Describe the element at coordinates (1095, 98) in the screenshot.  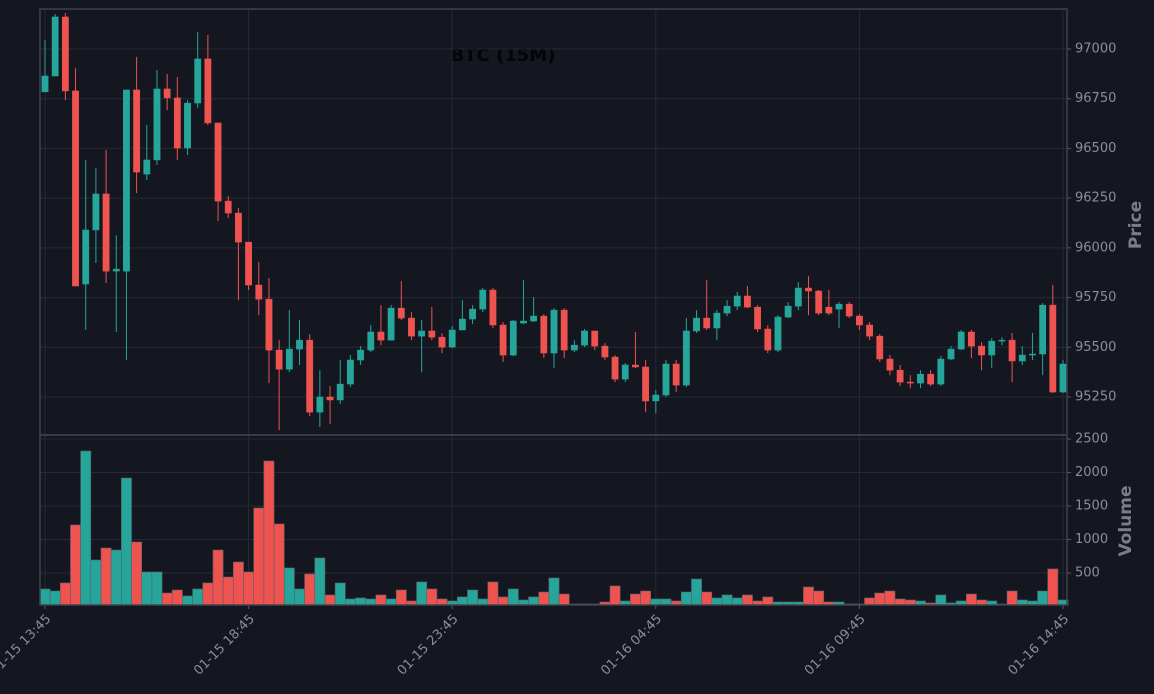
I see `y-tick-label: 96750` at that location.